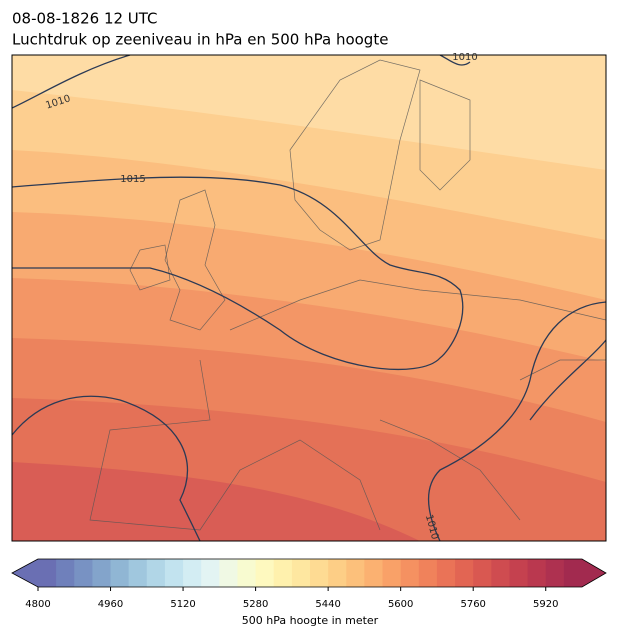 The height and width of the screenshot is (643, 618). What do you see at coordinates (37, 604) in the screenshot?
I see `colorbar-tick-label: 4800` at bounding box center [37, 604].